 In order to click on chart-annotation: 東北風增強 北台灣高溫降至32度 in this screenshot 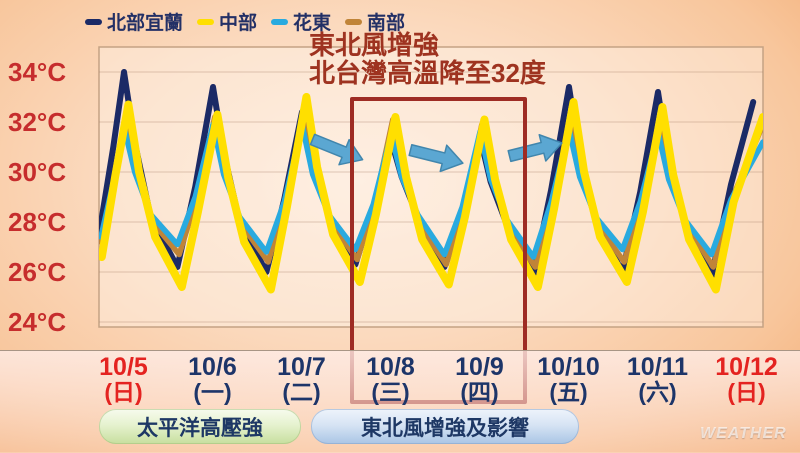, I will do `click(427, 59)`.